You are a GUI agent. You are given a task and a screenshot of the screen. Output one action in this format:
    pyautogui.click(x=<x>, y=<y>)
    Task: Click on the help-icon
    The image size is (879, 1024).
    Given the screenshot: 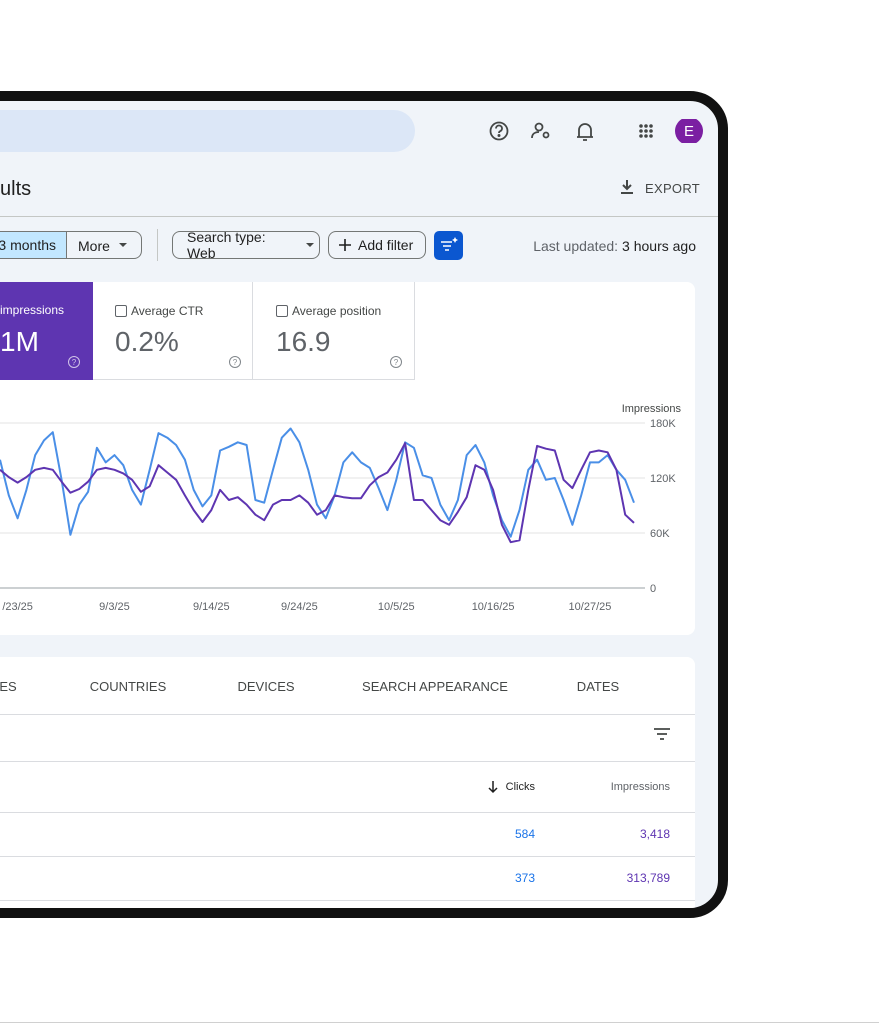 What is the action you would take?
    pyautogui.click(x=499, y=131)
    